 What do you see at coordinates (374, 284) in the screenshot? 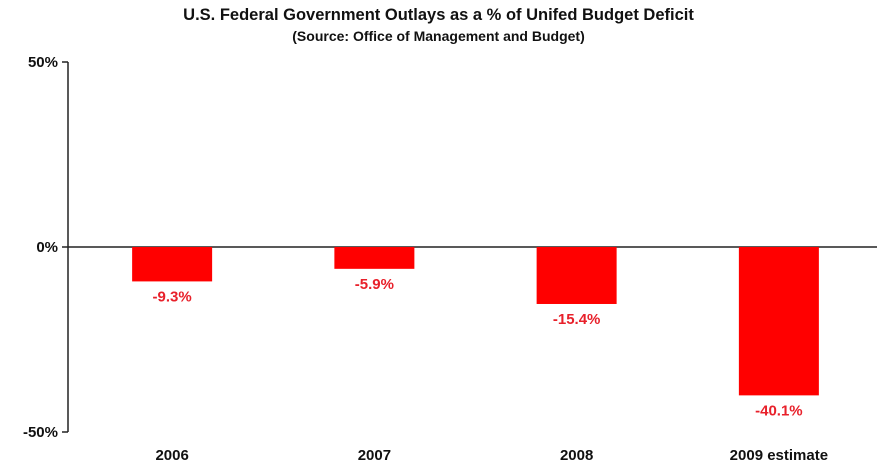
I see `data-label: -5.9%` at bounding box center [374, 284].